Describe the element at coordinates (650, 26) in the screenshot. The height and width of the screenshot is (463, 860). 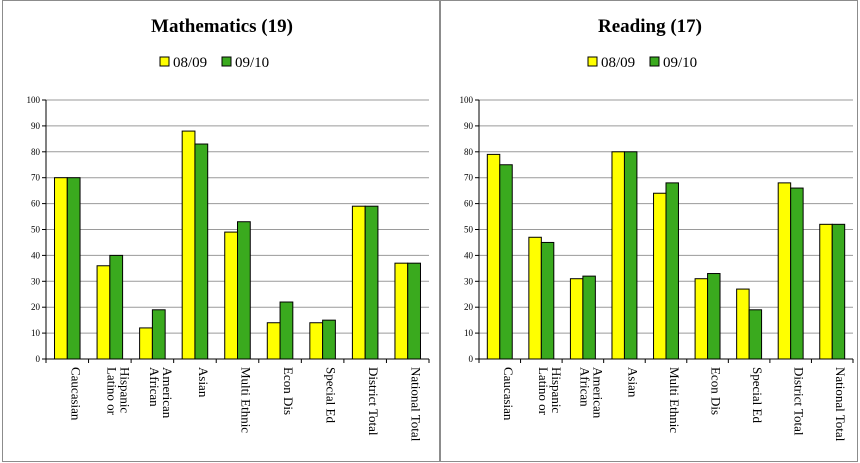
I see `chart-title: Reading (17)` at that location.